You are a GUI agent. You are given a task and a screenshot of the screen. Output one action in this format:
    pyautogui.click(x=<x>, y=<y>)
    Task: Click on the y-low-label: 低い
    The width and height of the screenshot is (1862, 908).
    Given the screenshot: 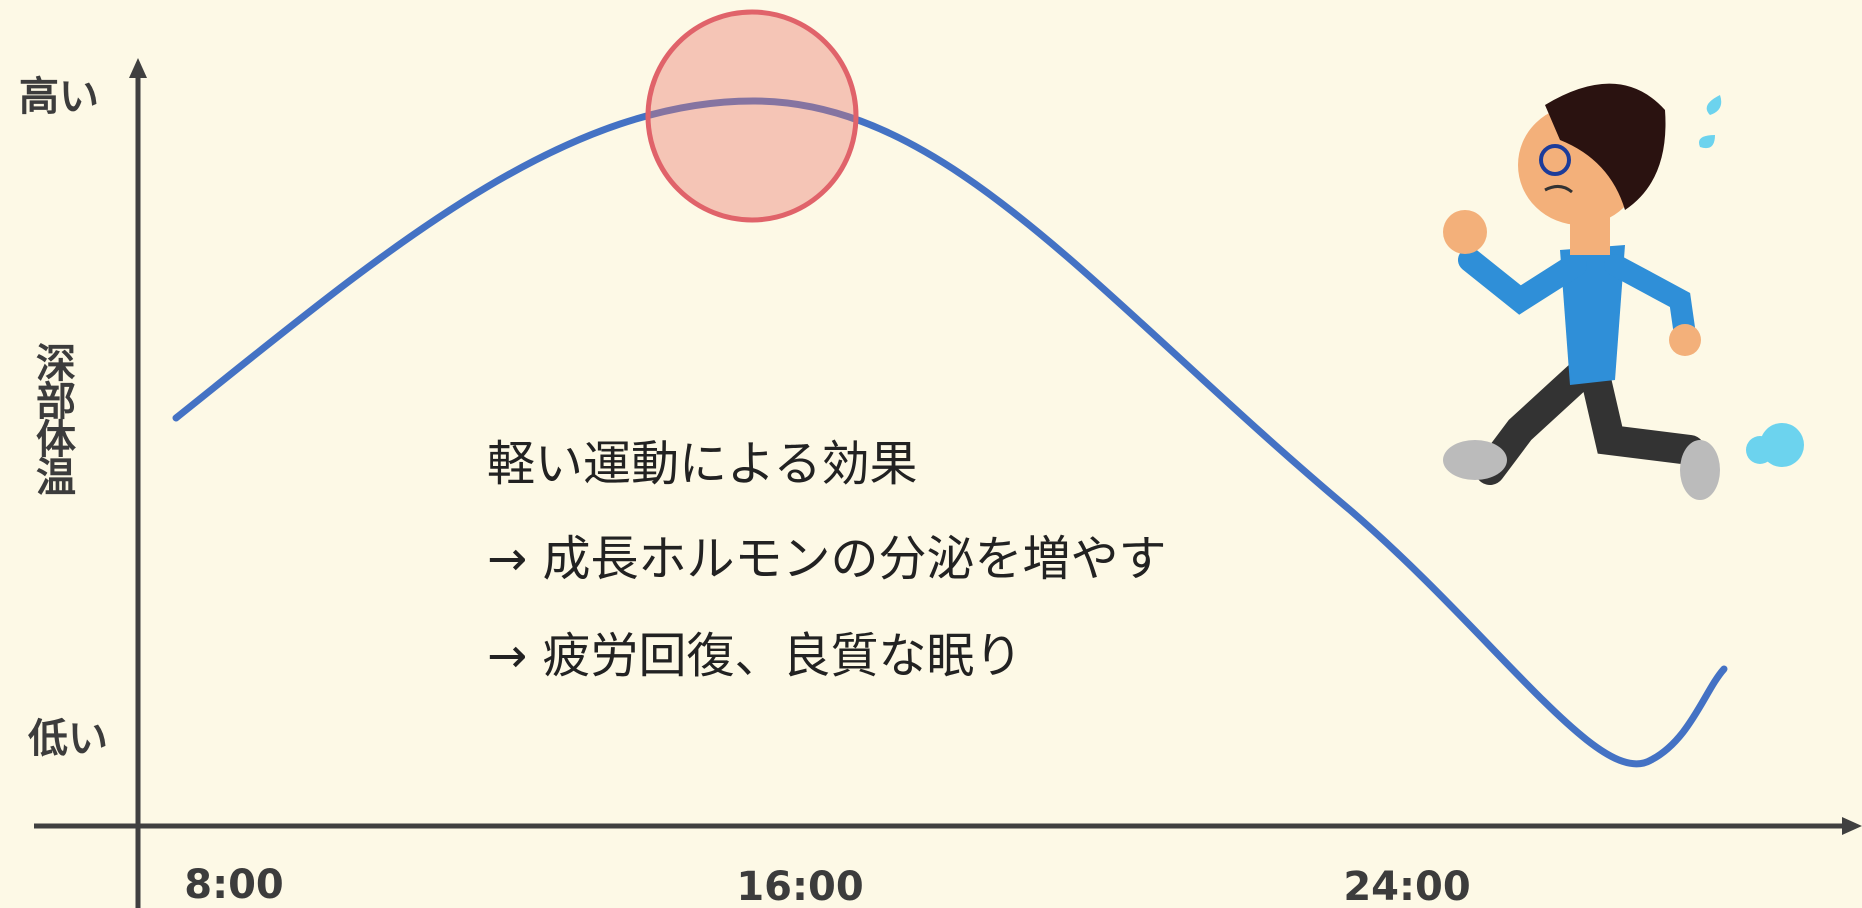 What is the action you would take?
    pyautogui.click(x=68, y=739)
    